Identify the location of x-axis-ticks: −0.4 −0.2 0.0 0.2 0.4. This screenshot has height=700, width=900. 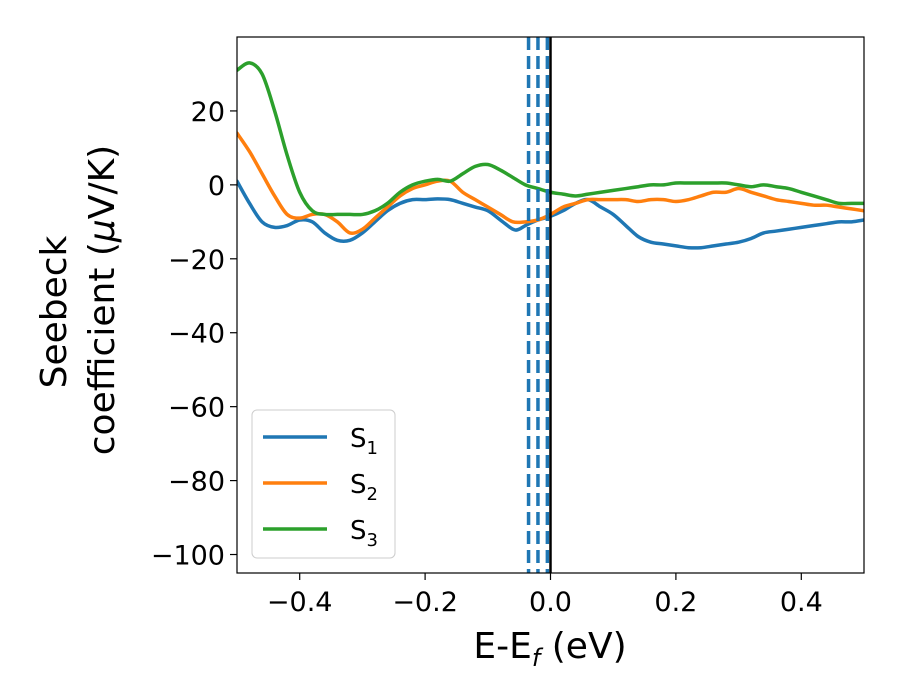
(545, 595).